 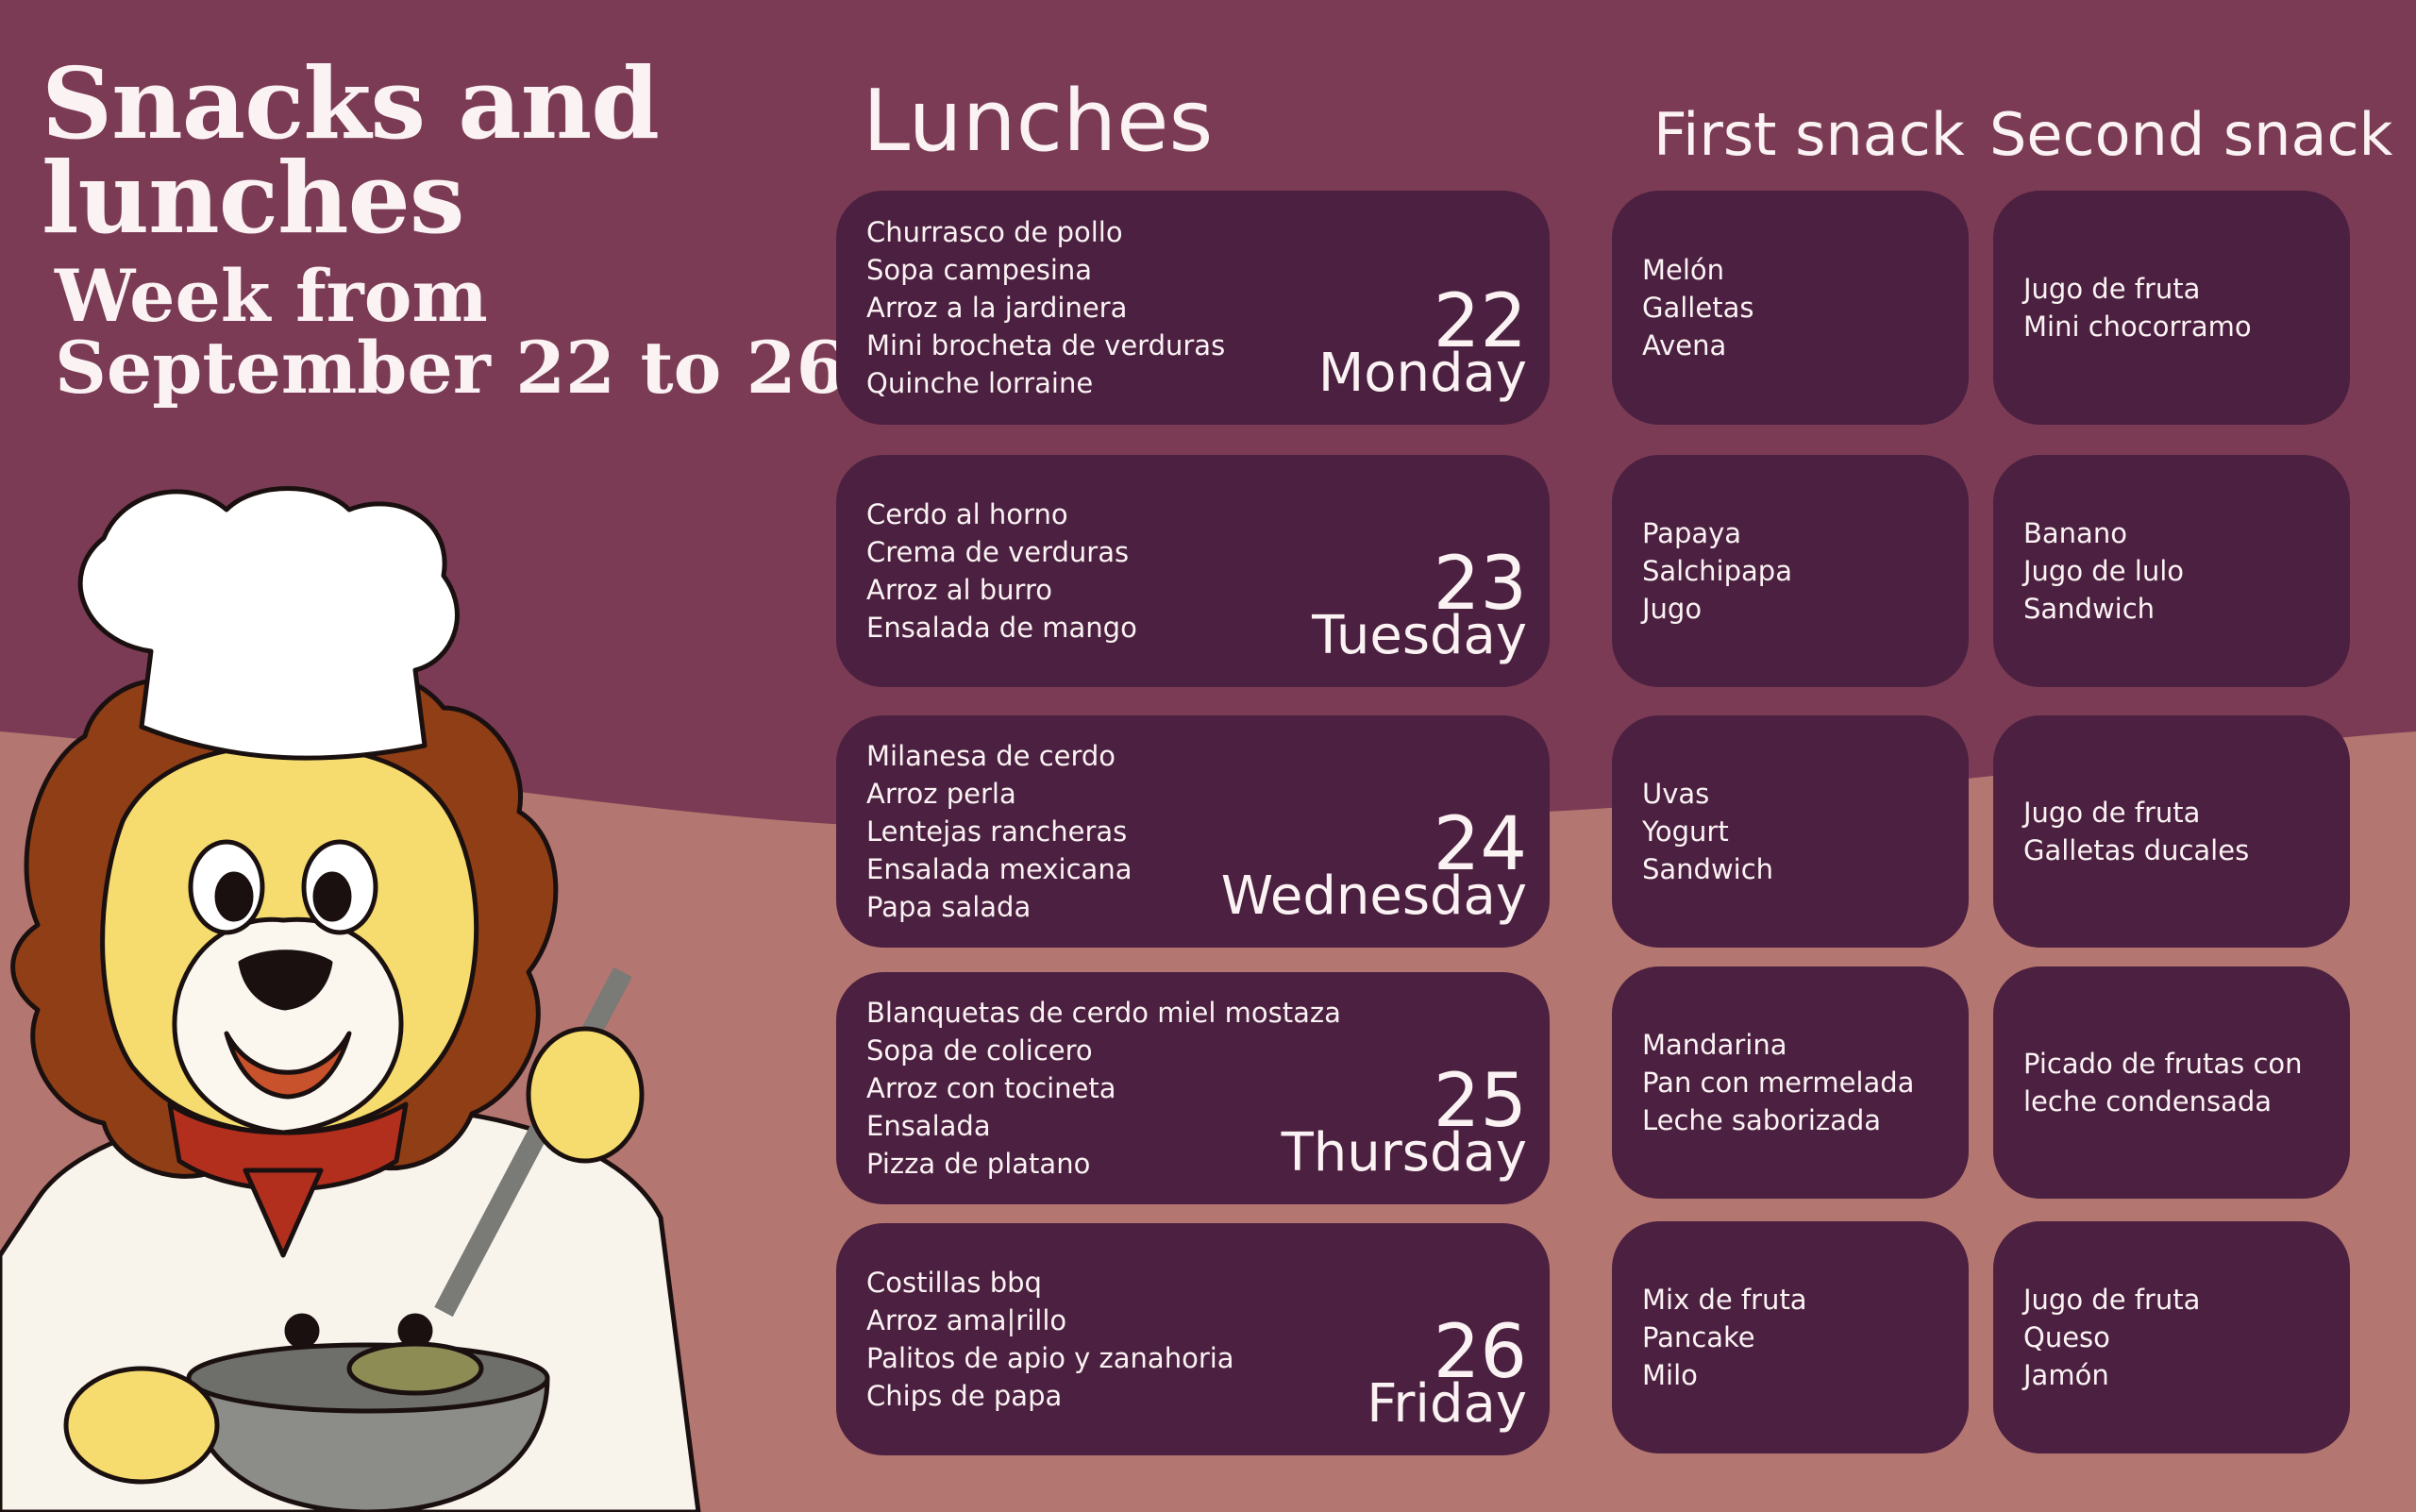 What do you see at coordinates (2104, 571) in the screenshot?
I see `snack-item: Jugo de lulo` at bounding box center [2104, 571].